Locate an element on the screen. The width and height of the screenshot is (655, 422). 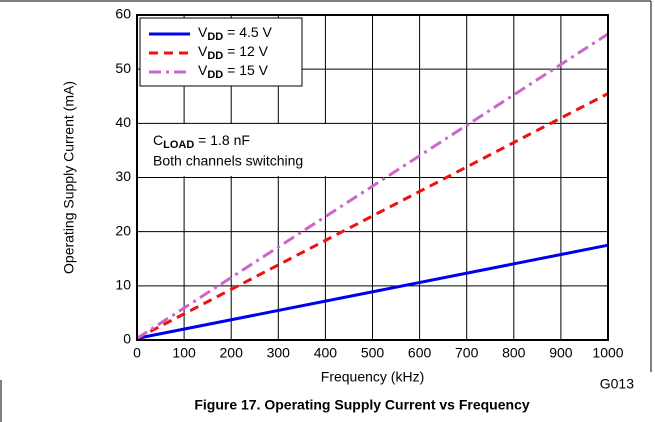
annotation: Both channels switching is located at coordinates (228, 161).